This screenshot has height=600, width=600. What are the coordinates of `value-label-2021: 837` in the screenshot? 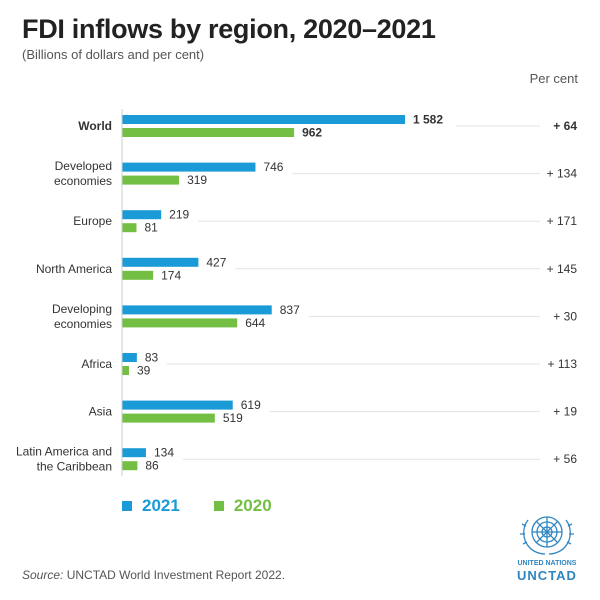 It's located at (290, 310).